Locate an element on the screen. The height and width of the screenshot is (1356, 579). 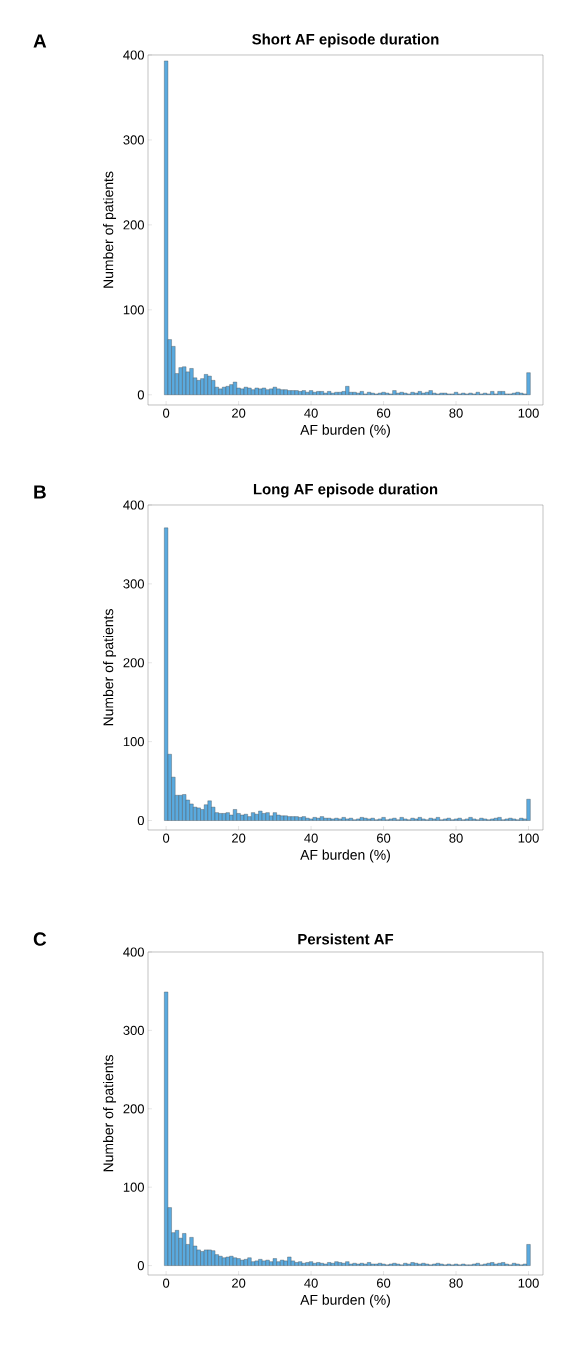
chart-title: Persistent AF is located at coordinates (346, 939).